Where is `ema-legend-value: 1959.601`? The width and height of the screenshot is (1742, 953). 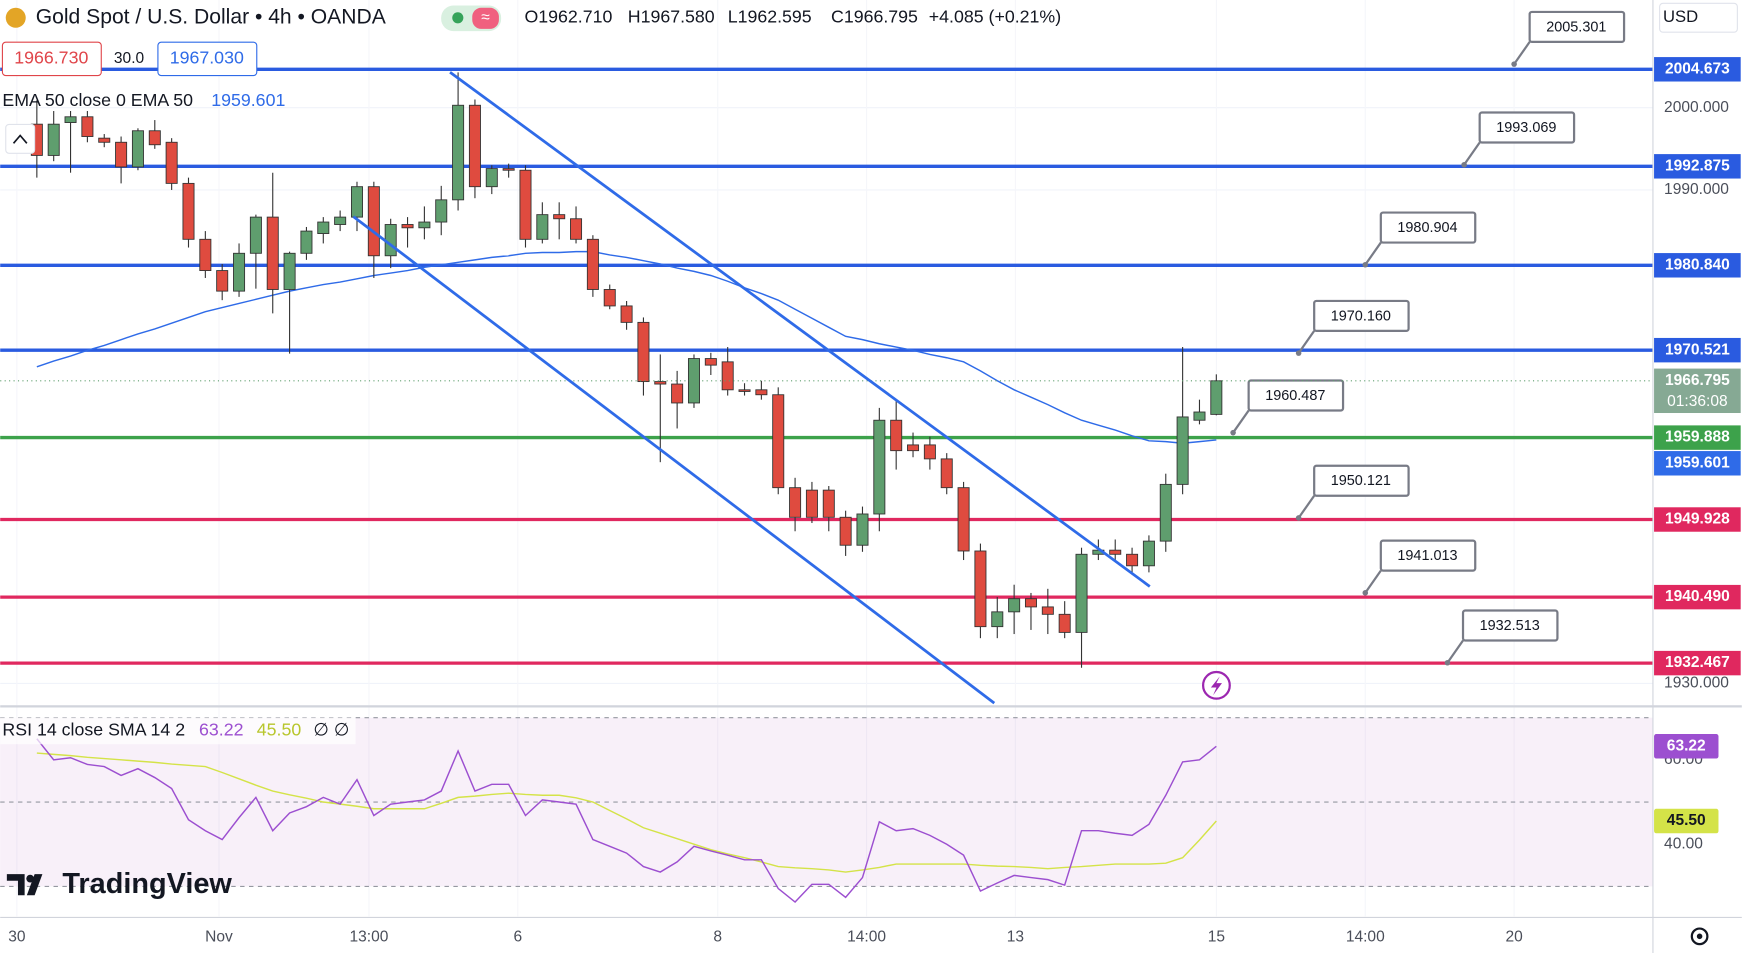 ema-legend-value: 1959.601 is located at coordinates (248, 100).